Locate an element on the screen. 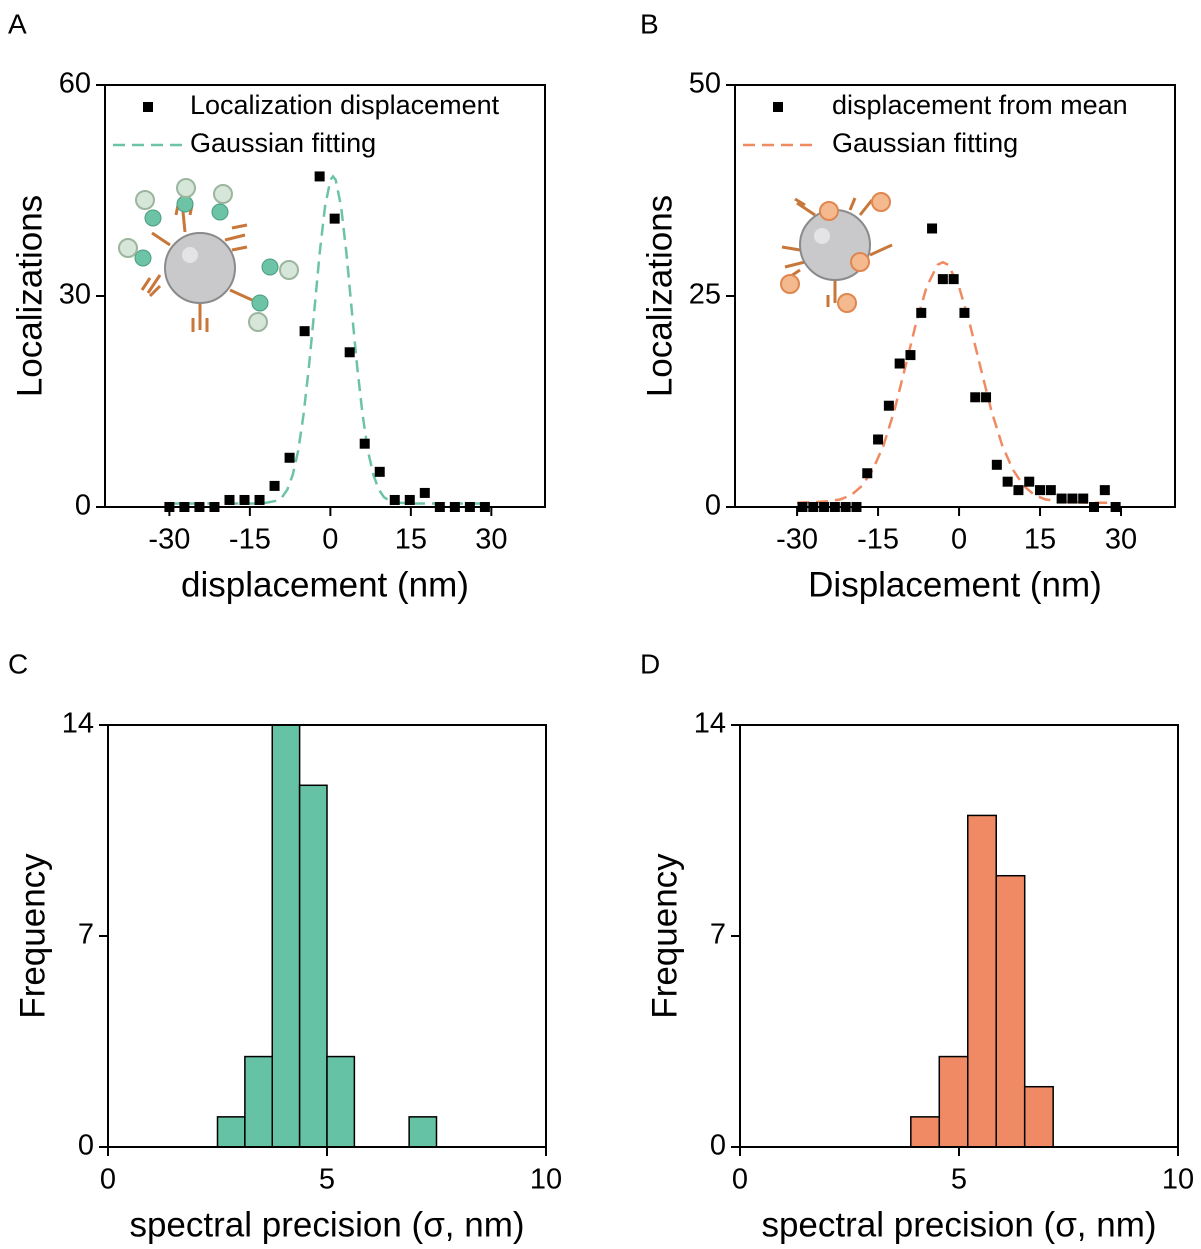 This screenshot has height=1249, width=1201. panel-label: C is located at coordinates (18, 663).